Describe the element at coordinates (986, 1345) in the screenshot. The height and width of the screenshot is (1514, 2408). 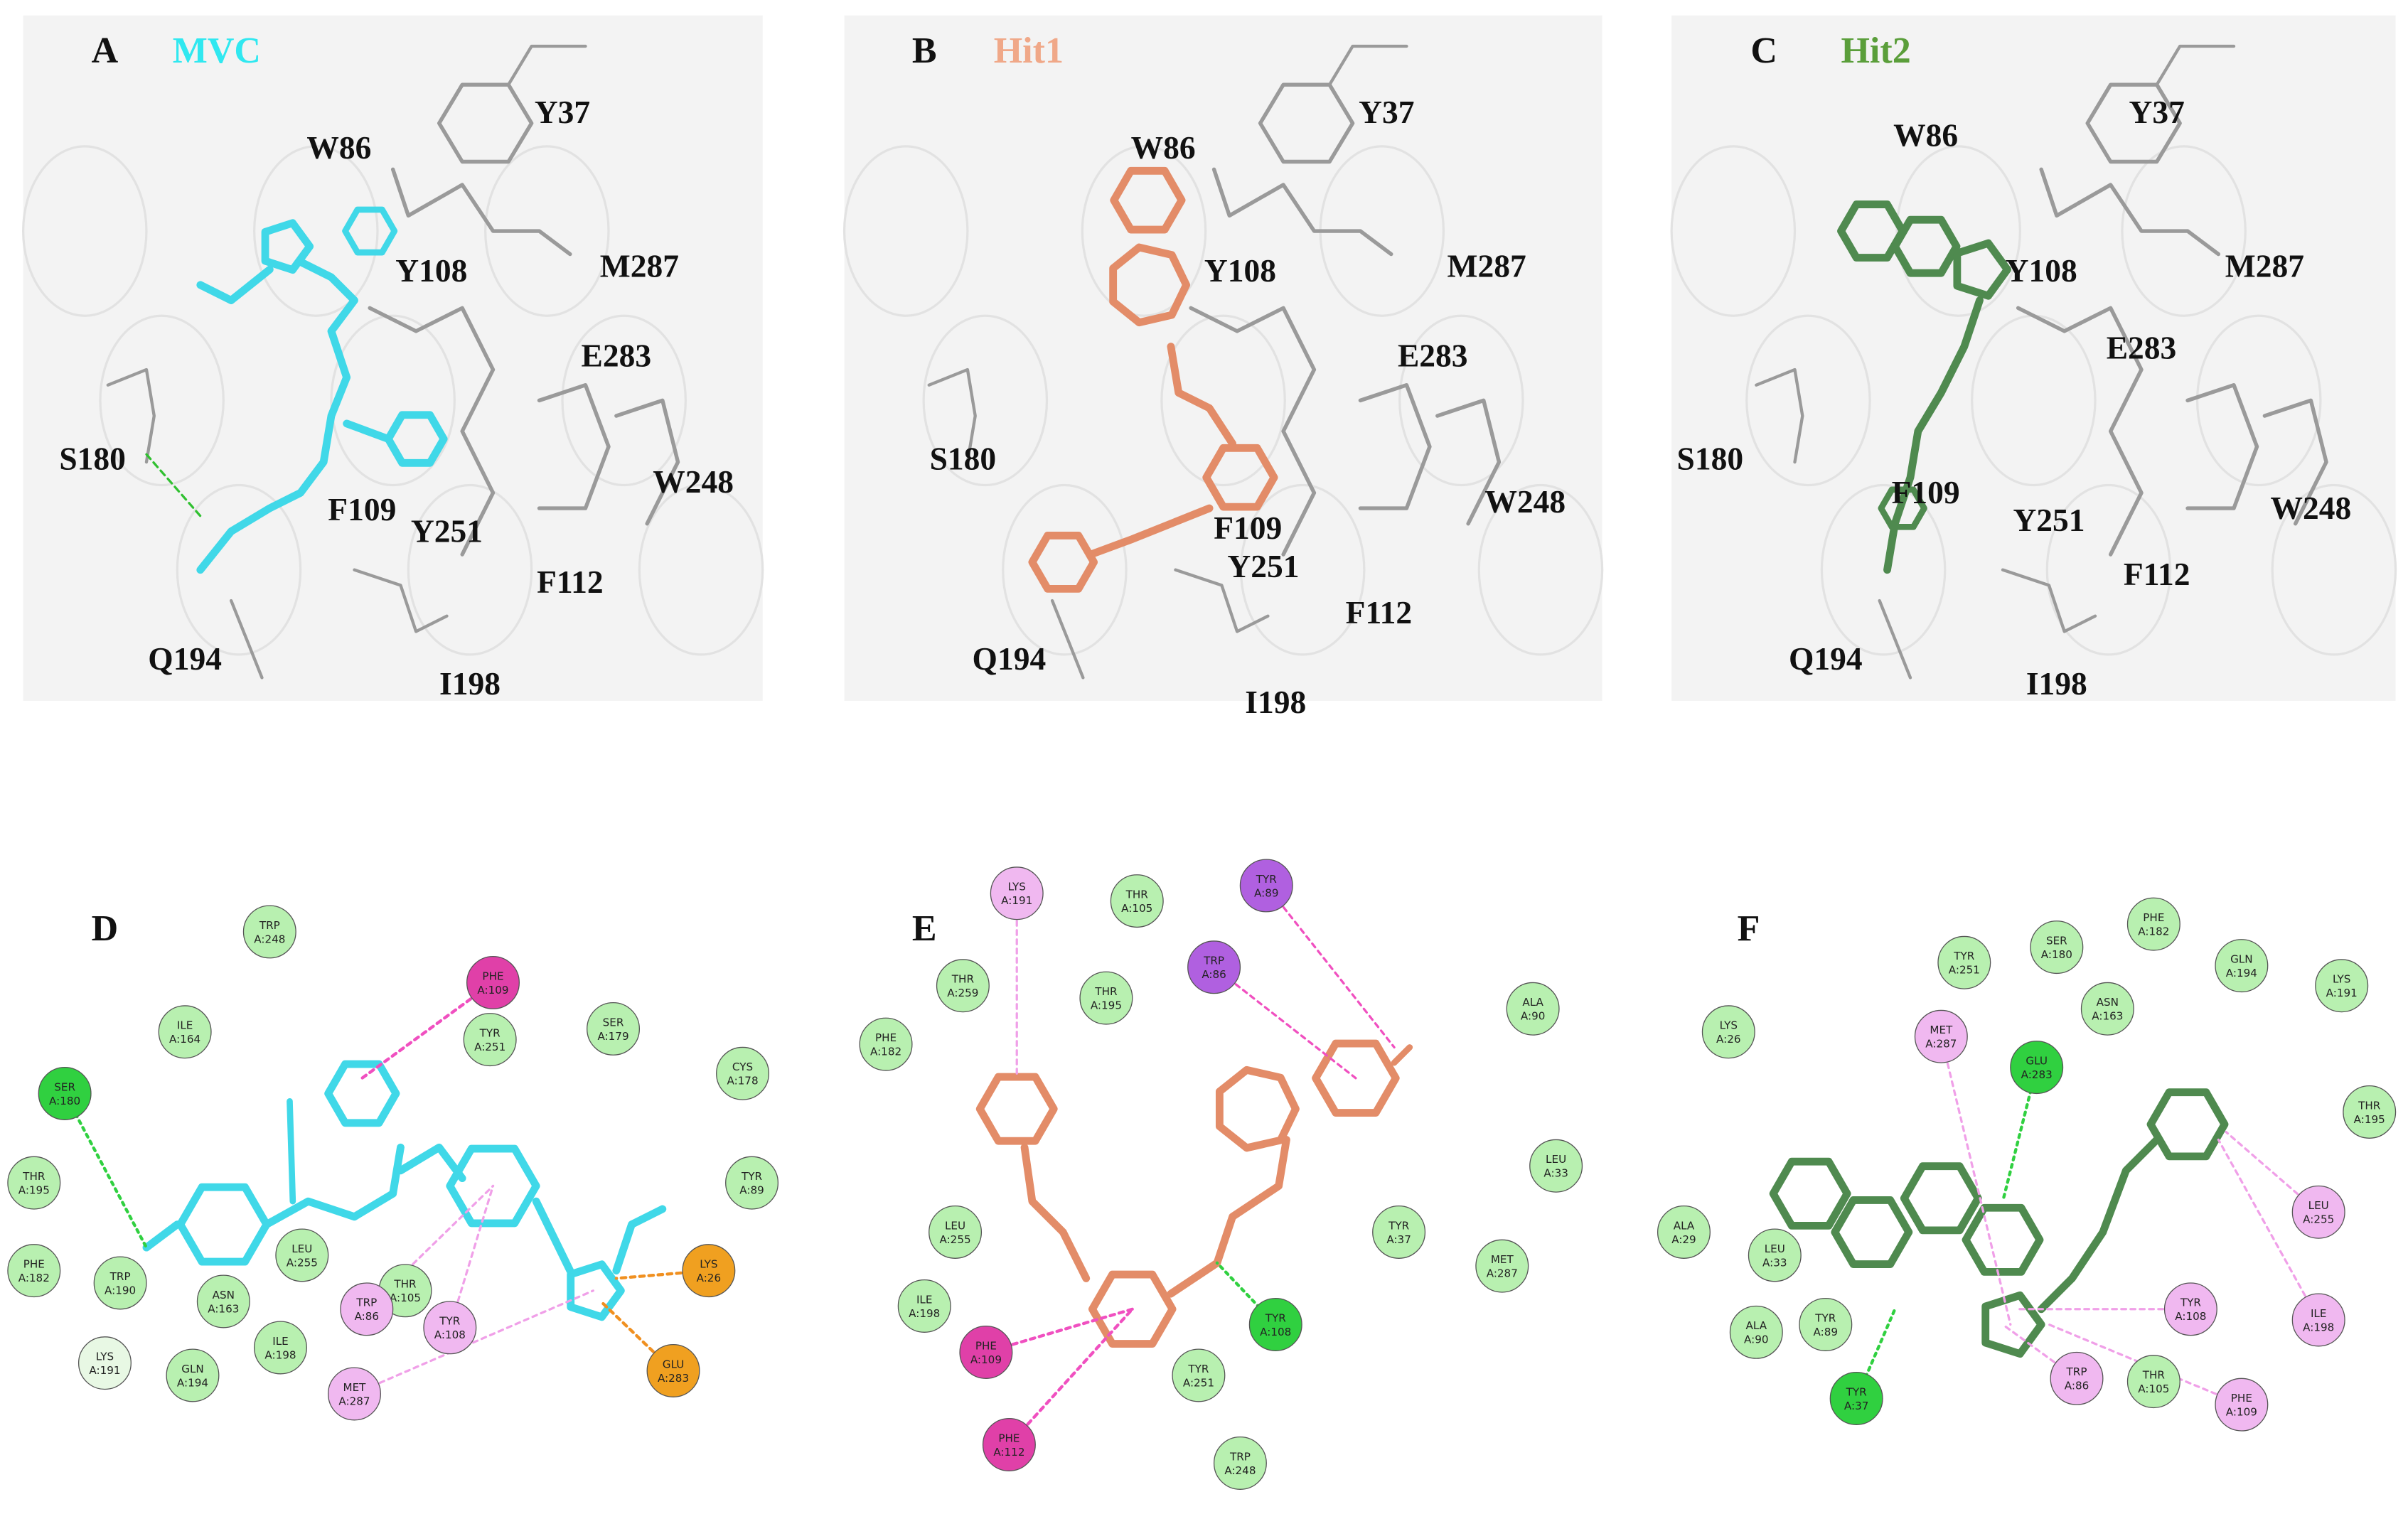
I see `residue-name: PHE` at that location.